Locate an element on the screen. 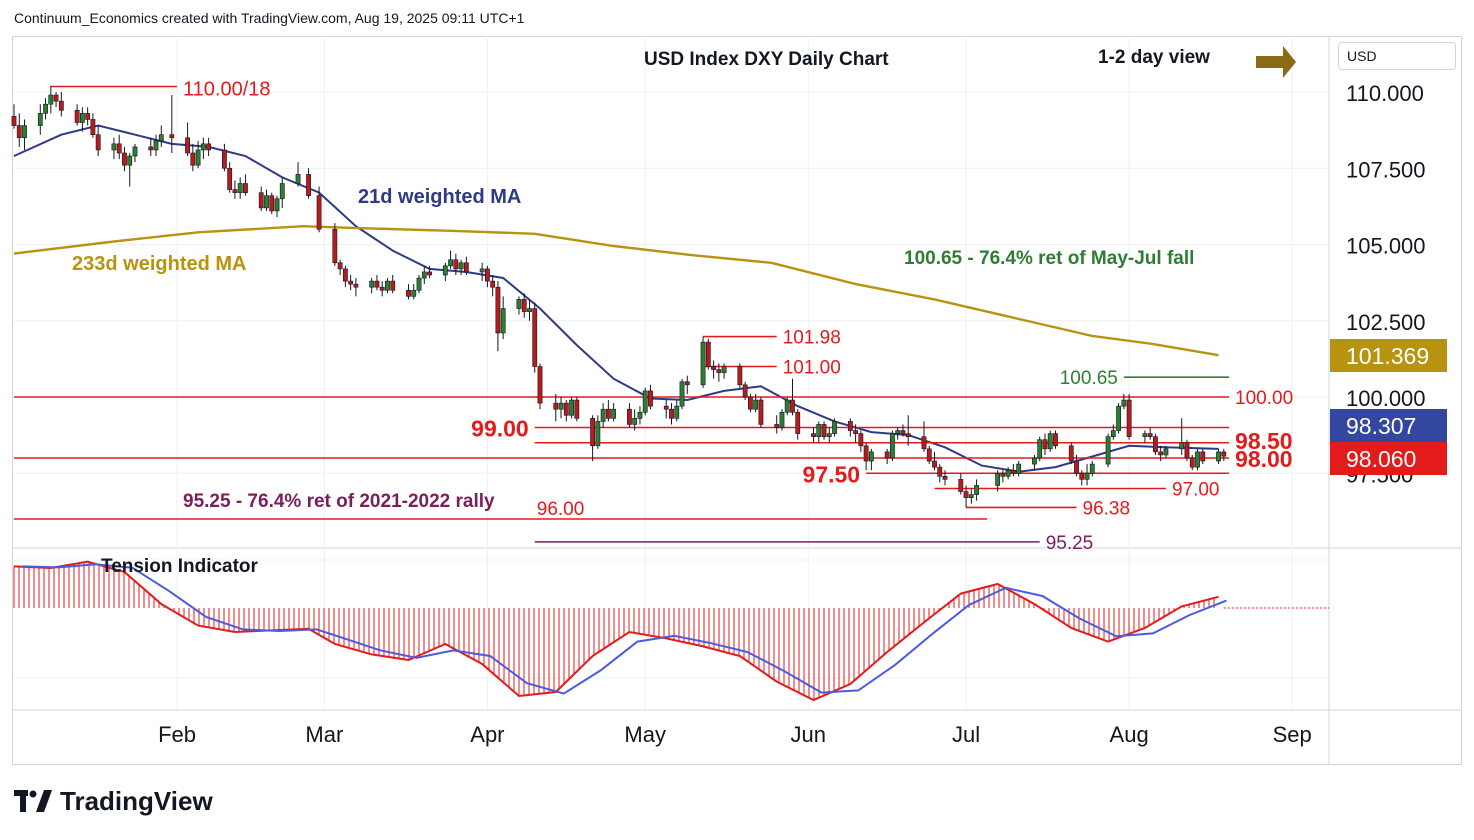 Image resolution: width=1474 pixels, height=840 pixels. level-label: 97.00 is located at coordinates (1196, 490).